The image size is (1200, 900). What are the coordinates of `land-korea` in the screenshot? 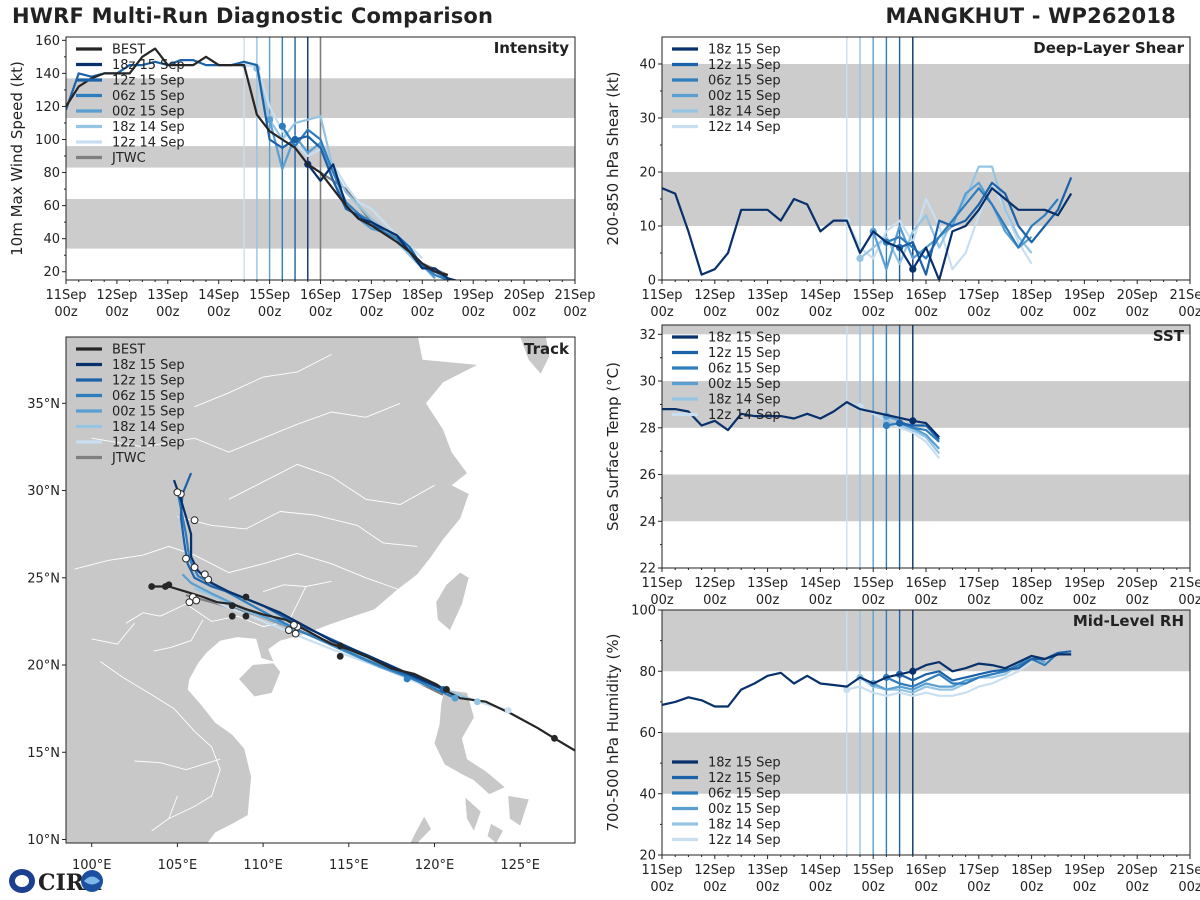 It's located at (535, 355).